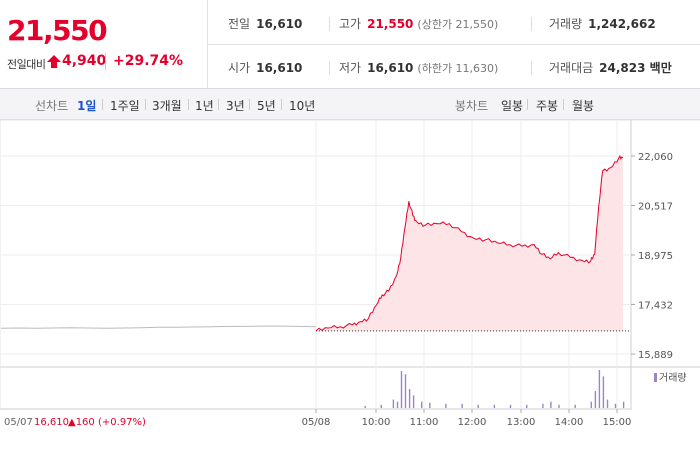 Image resolution: width=700 pixels, height=450 pixels. Describe the element at coordinates (125, 106) in the screenshot. I see `tab-1week: 1주일` at that location.